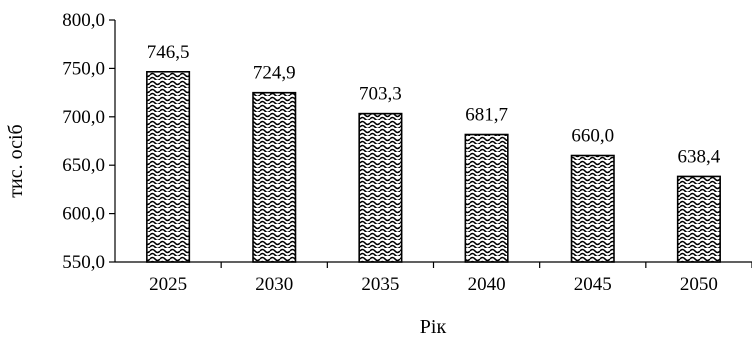  Describe the element at coordinates (699, 284) in the screenshot. I see `x-tick-label-2050: 2050` at that location.